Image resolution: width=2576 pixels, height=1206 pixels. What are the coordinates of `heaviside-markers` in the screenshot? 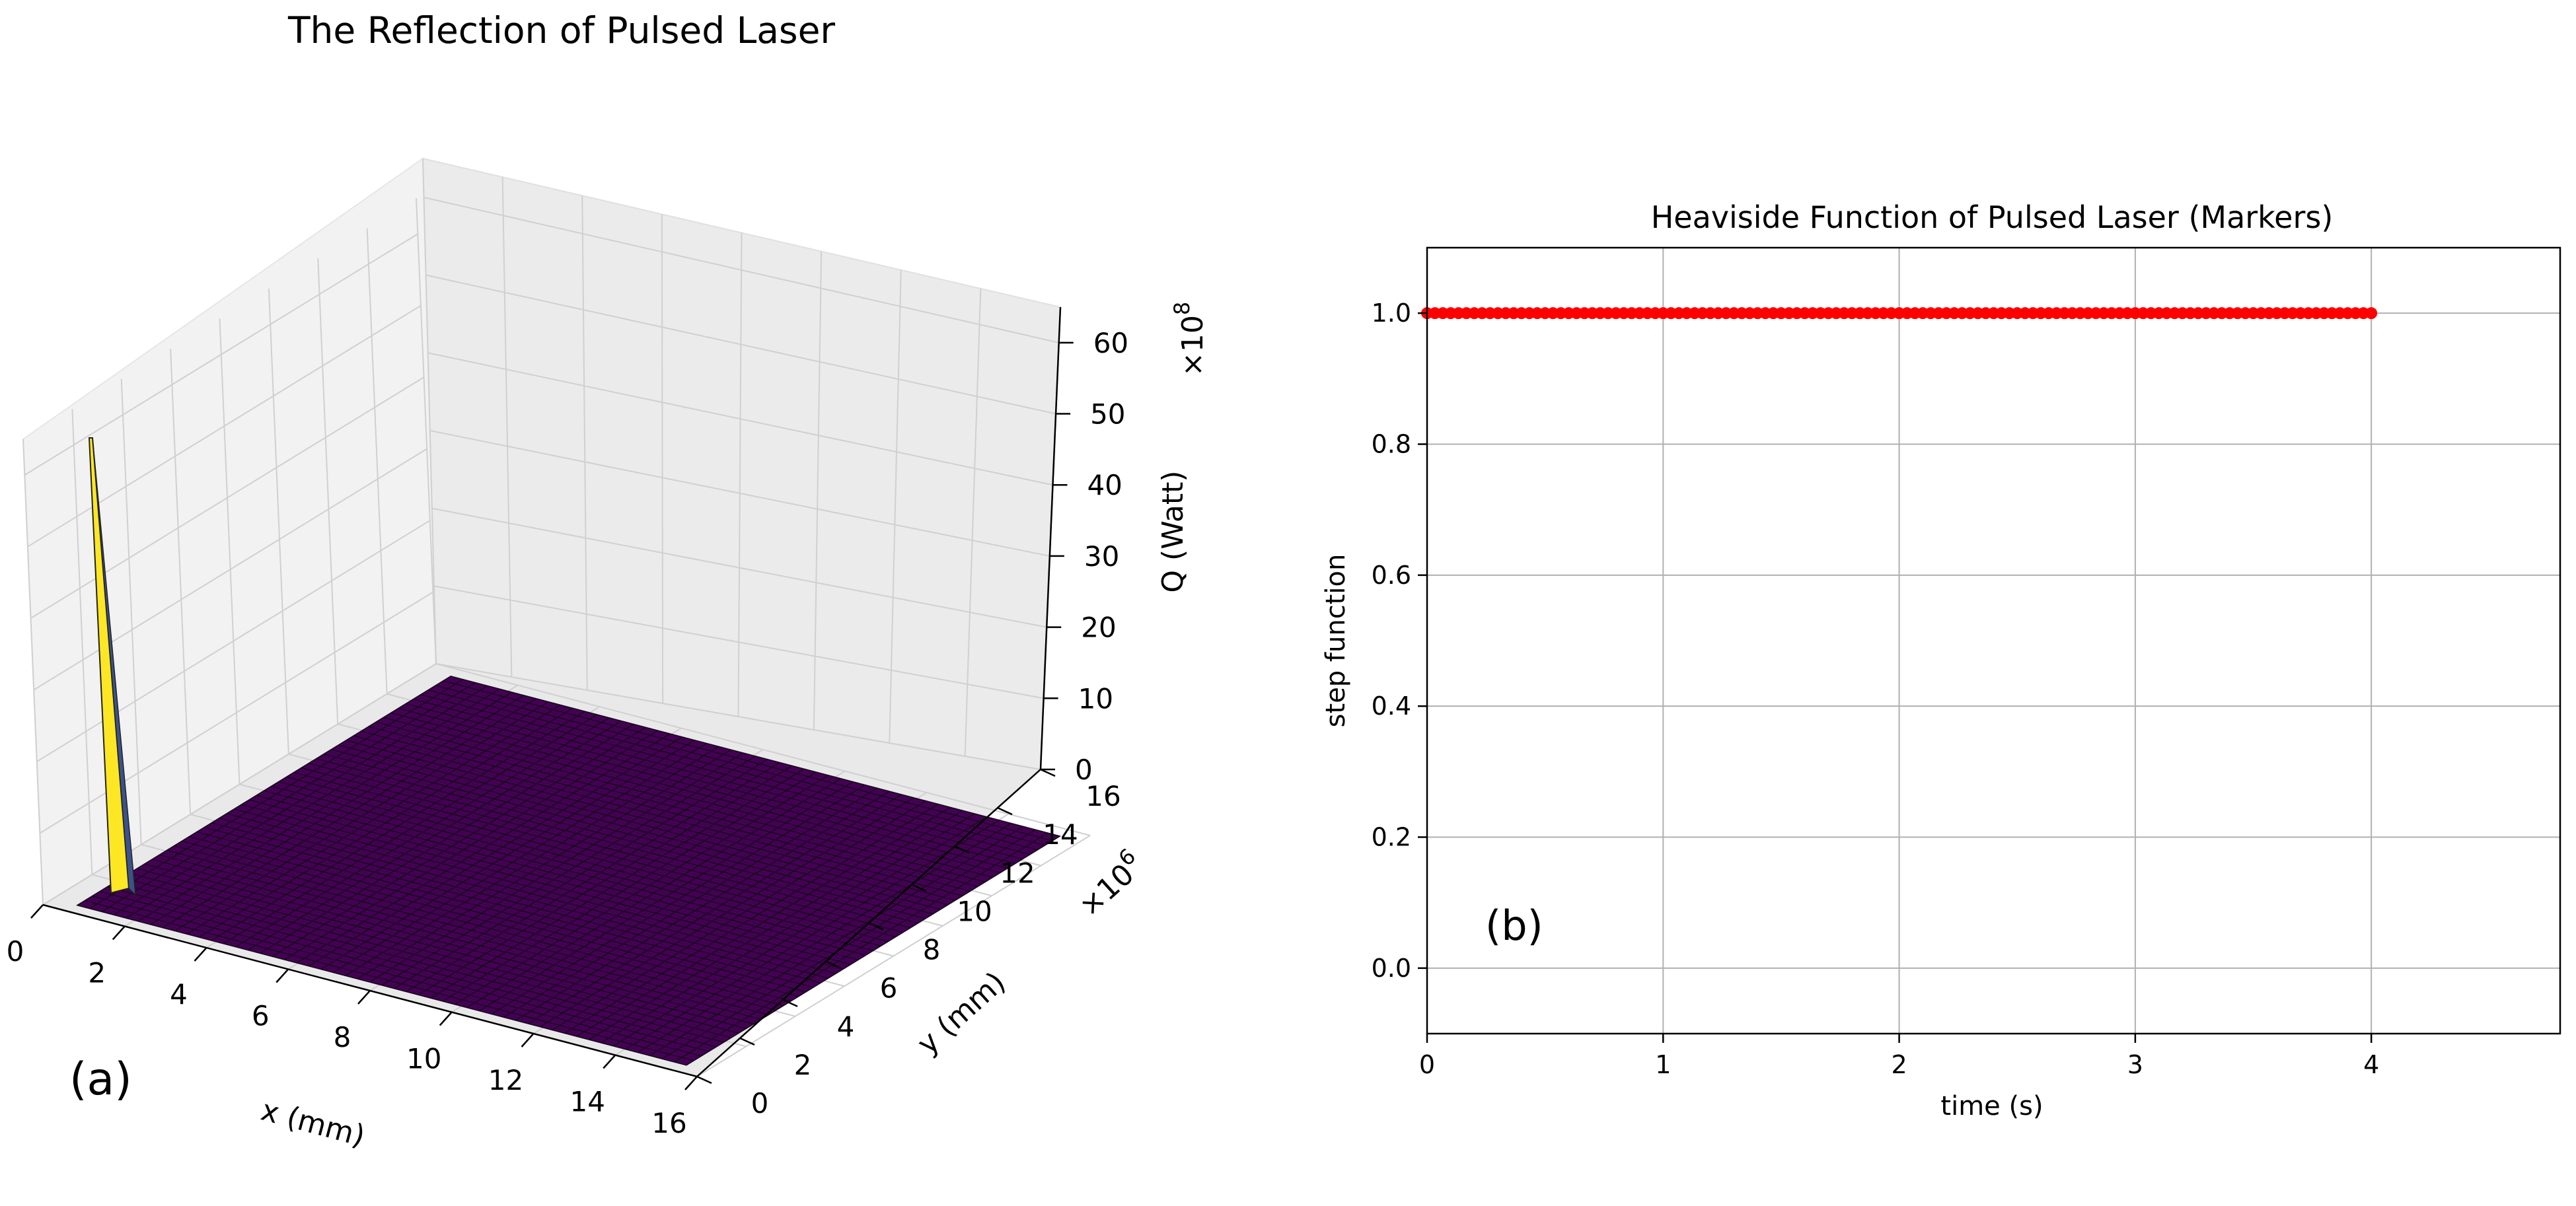 It's located at (1900, 313).